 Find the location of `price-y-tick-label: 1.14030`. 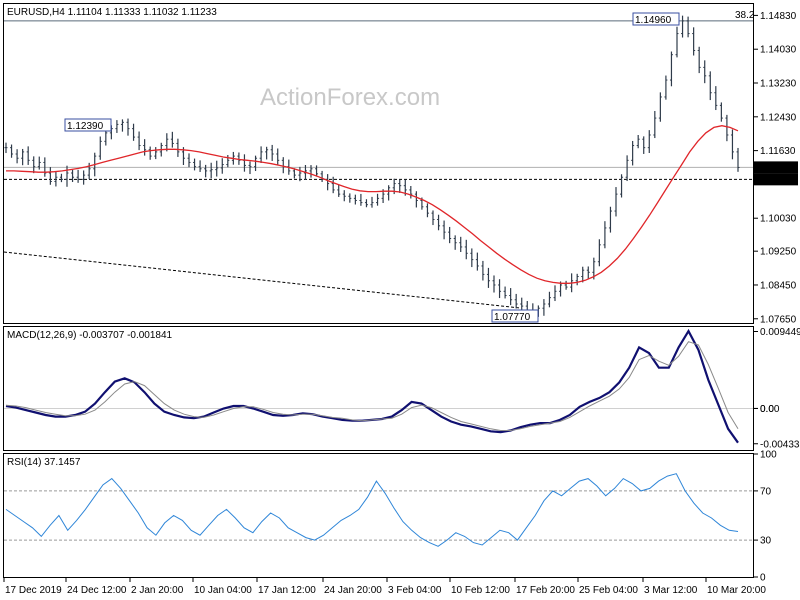

price-y-tick-label: 1.14030 is located at coordinates (778, 50).